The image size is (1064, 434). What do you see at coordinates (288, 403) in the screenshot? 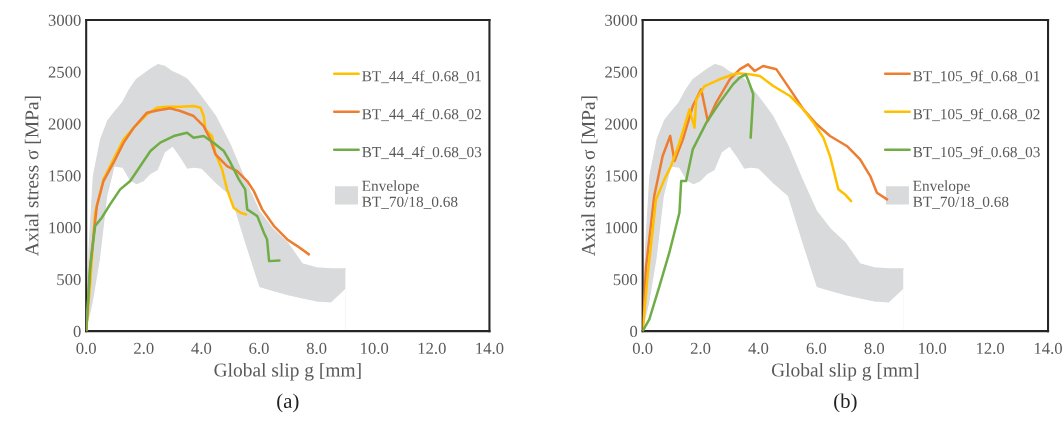
I see `text: (a)` at bounding box center [288, 403].